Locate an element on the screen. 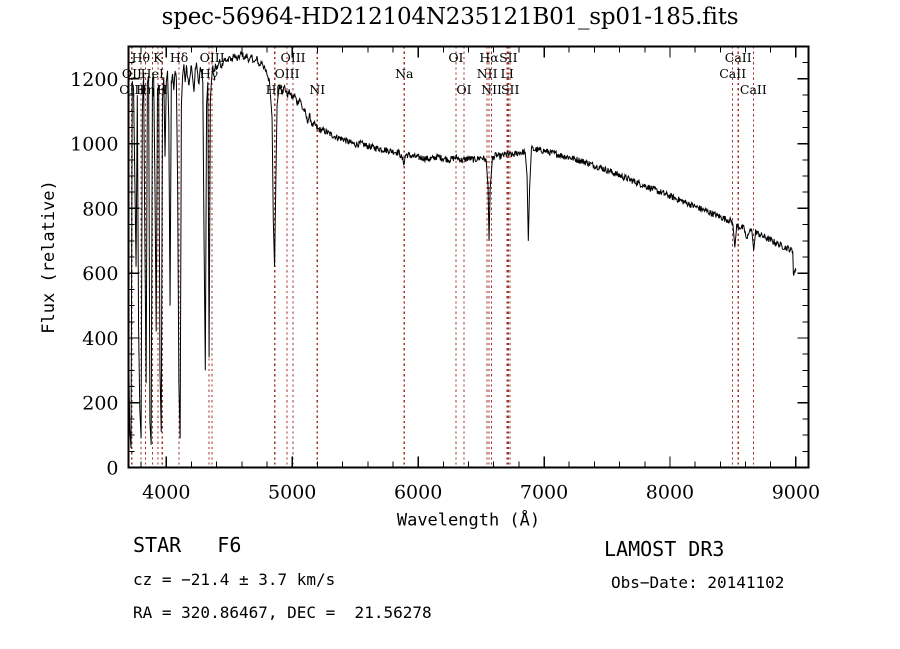  x-axis-tick-label: 4000 is located at coordinates (166, 493).